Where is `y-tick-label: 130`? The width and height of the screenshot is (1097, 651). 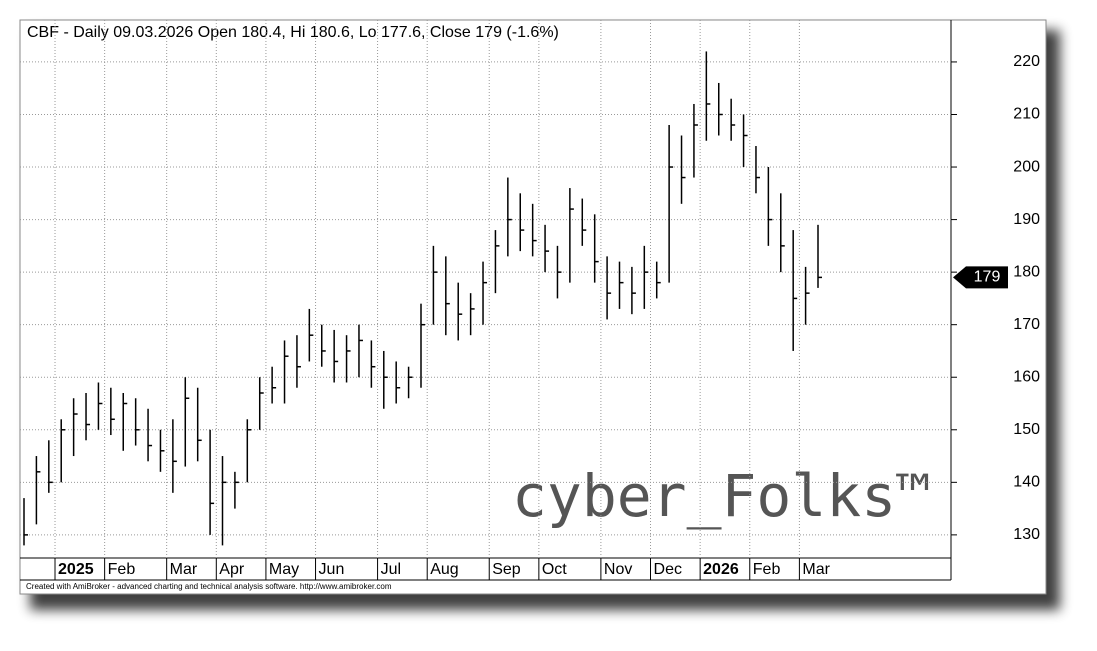
y-tick-label: 130 is located at coordinates (1026, 534).